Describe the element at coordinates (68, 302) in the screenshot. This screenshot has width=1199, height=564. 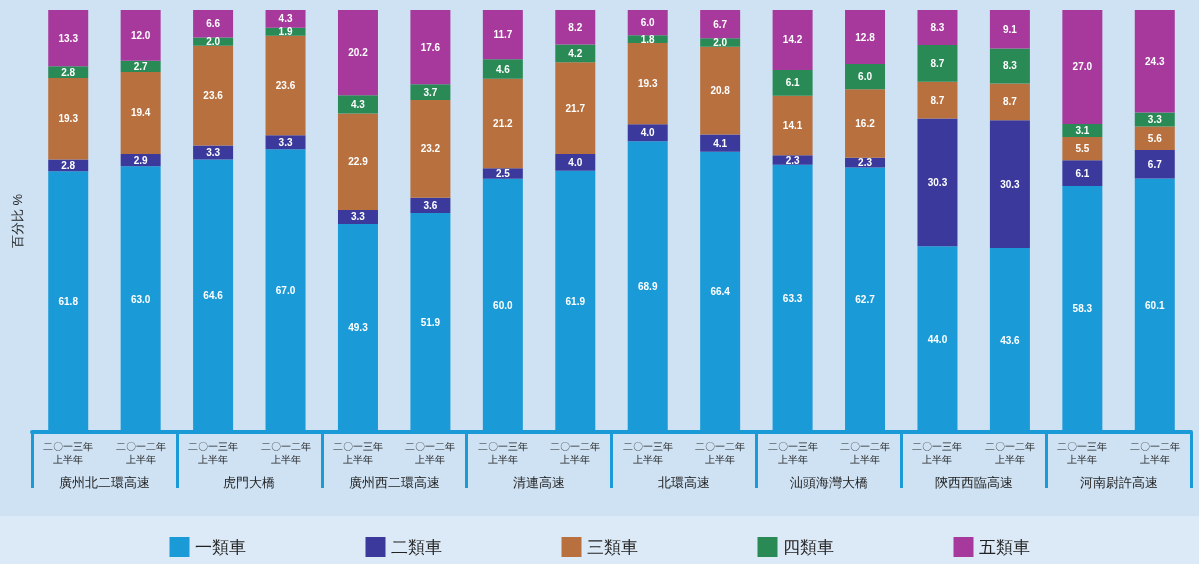
I see `data-label: 61.8` at that location.